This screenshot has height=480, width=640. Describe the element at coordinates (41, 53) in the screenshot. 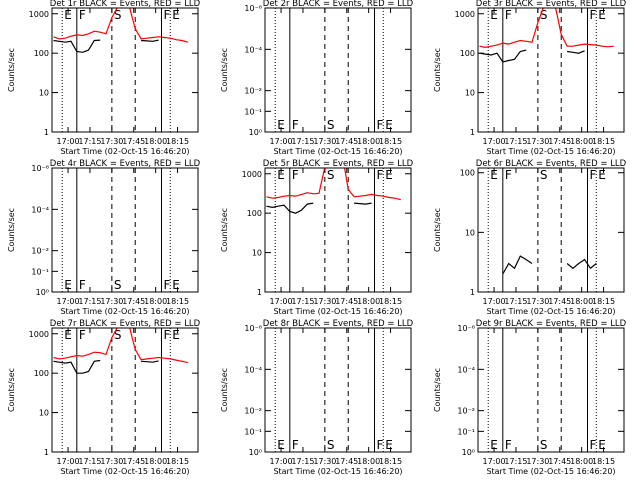

I see `y-tick-label: 100` at that location.